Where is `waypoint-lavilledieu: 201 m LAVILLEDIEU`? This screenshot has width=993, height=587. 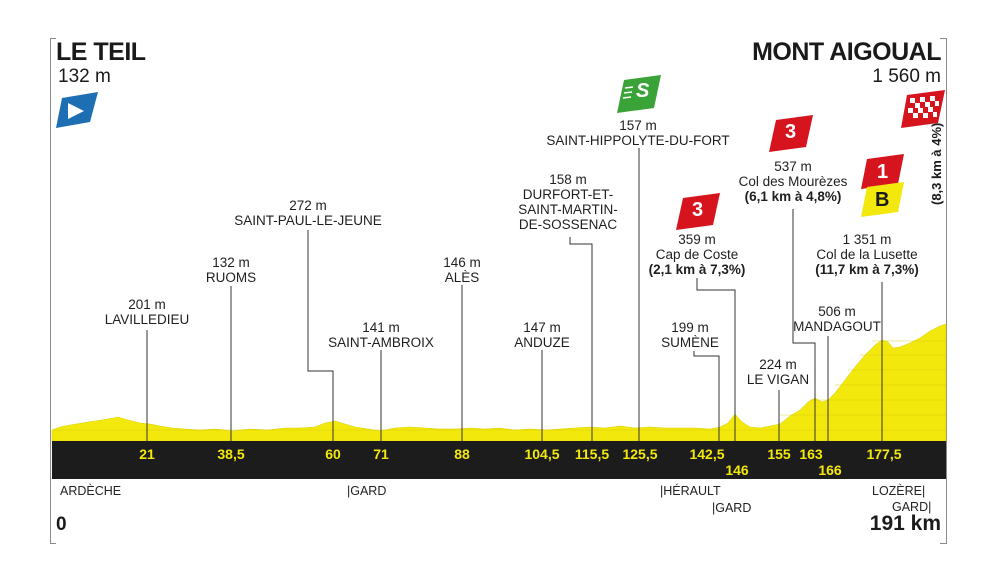 waypoint-lavilledieu: 201 m LAVILLEDIEU is located at coordinates (147, 312).